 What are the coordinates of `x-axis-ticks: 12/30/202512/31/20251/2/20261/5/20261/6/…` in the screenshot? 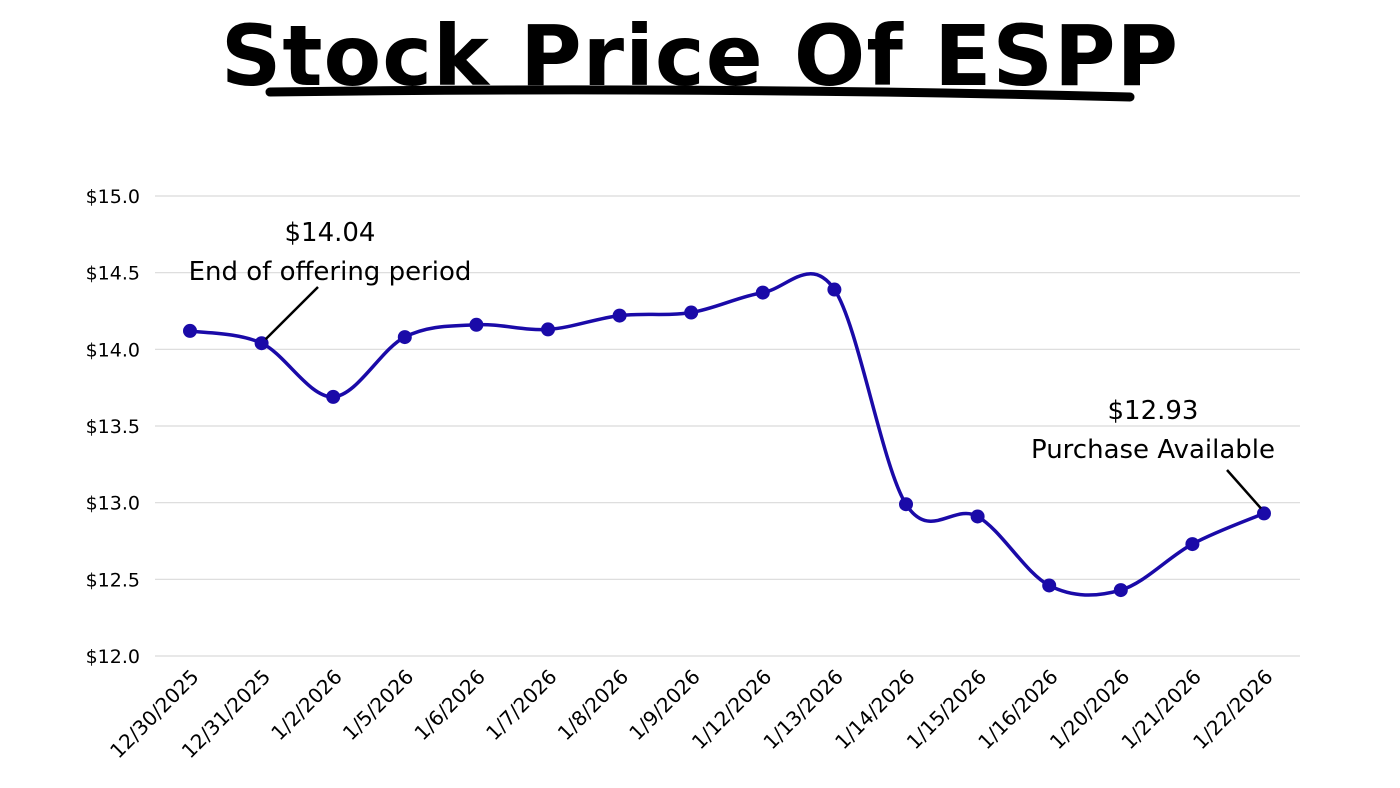 It's located at (691, 714).